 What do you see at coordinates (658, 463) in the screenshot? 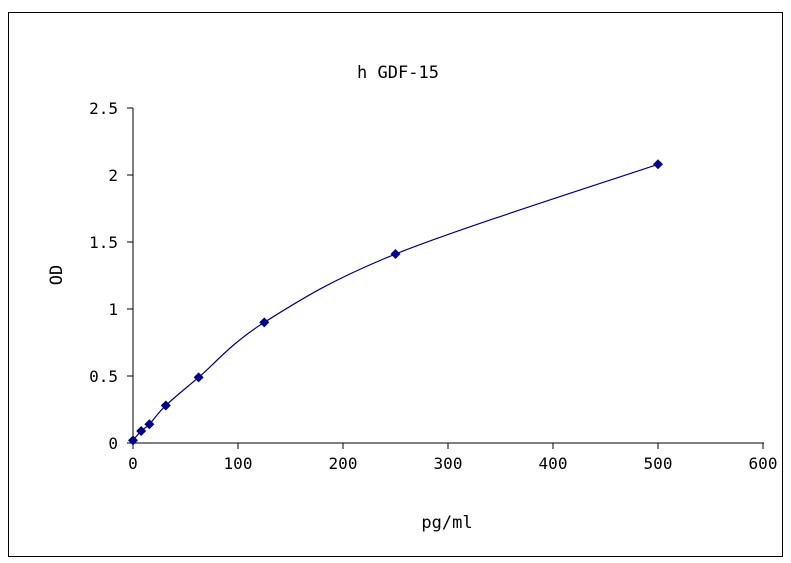
I see `x-tick-label: 500` at bounding box center [658, 463].